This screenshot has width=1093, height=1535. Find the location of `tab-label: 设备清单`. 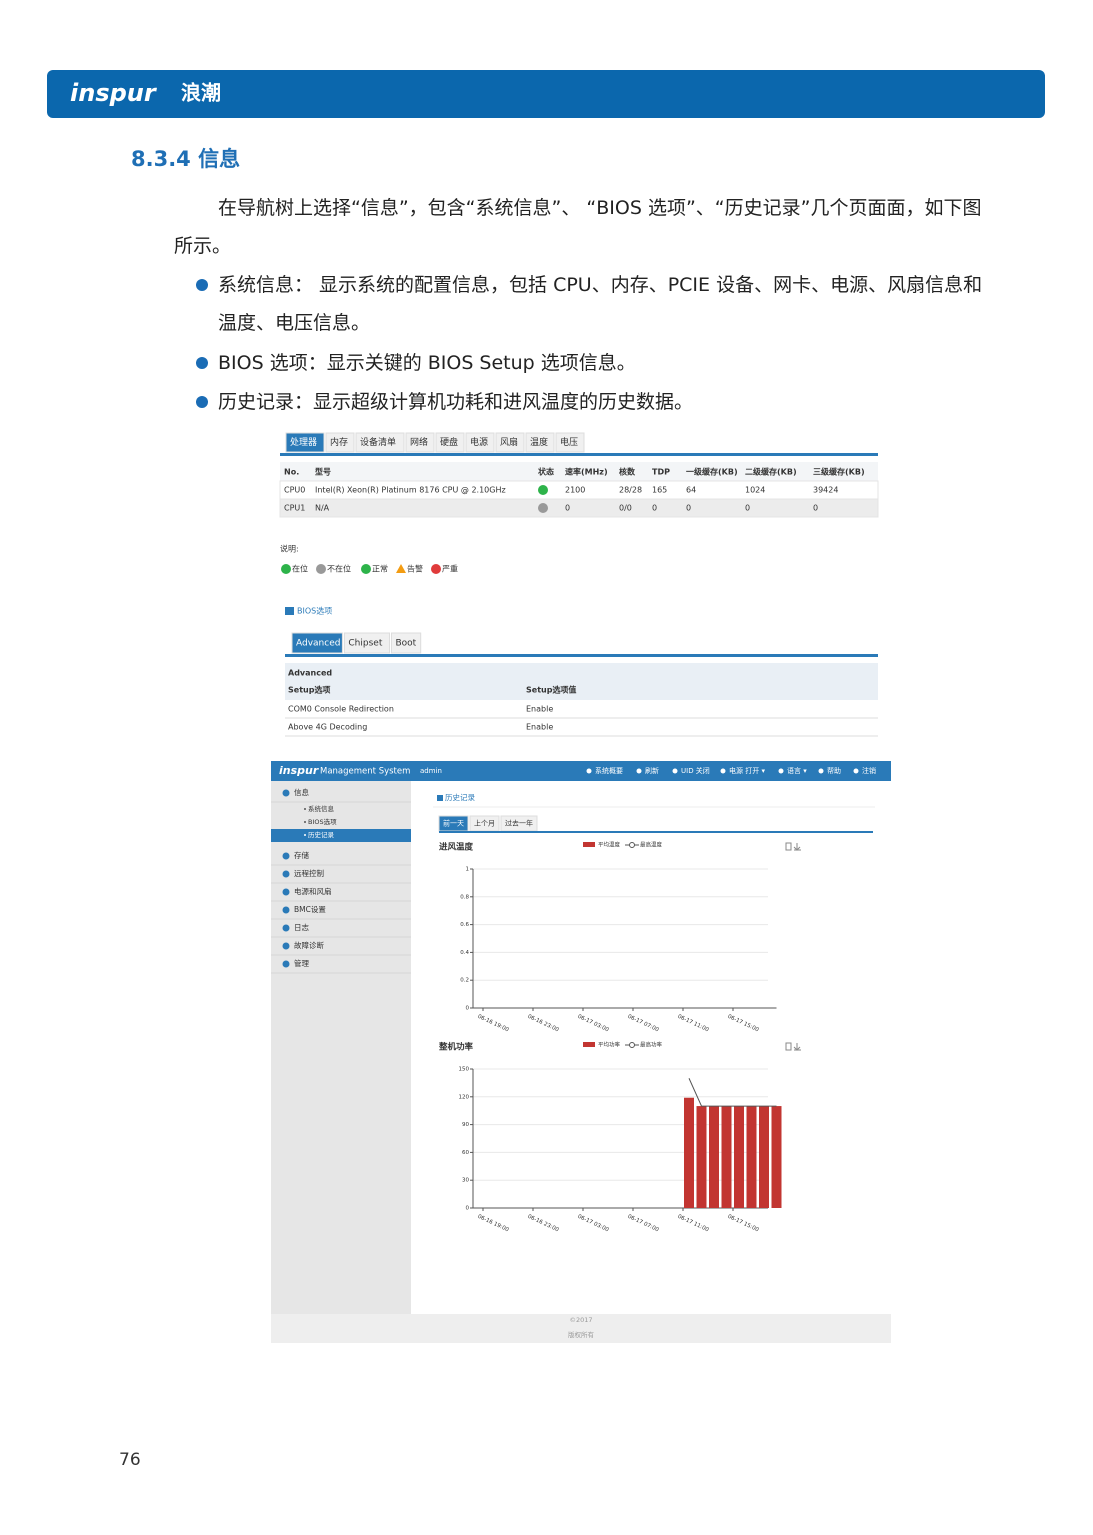

tab-label: 设备清单 is located at coordinates (378, 442).